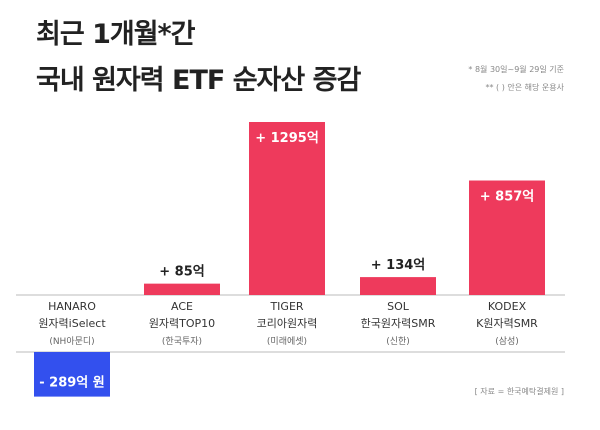 The image size is (600, 430). What do you see at coordinates (507, 197) in the screenshot?
I see `data-label: + 857억` at bounding box center [507, 197].